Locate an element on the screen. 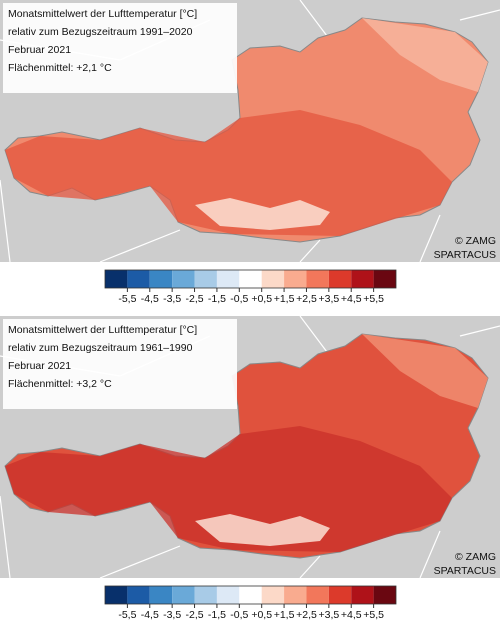  info-text: relativ zum Bezugszeitraum 1961–1990 is located at coordinates (100, 348).